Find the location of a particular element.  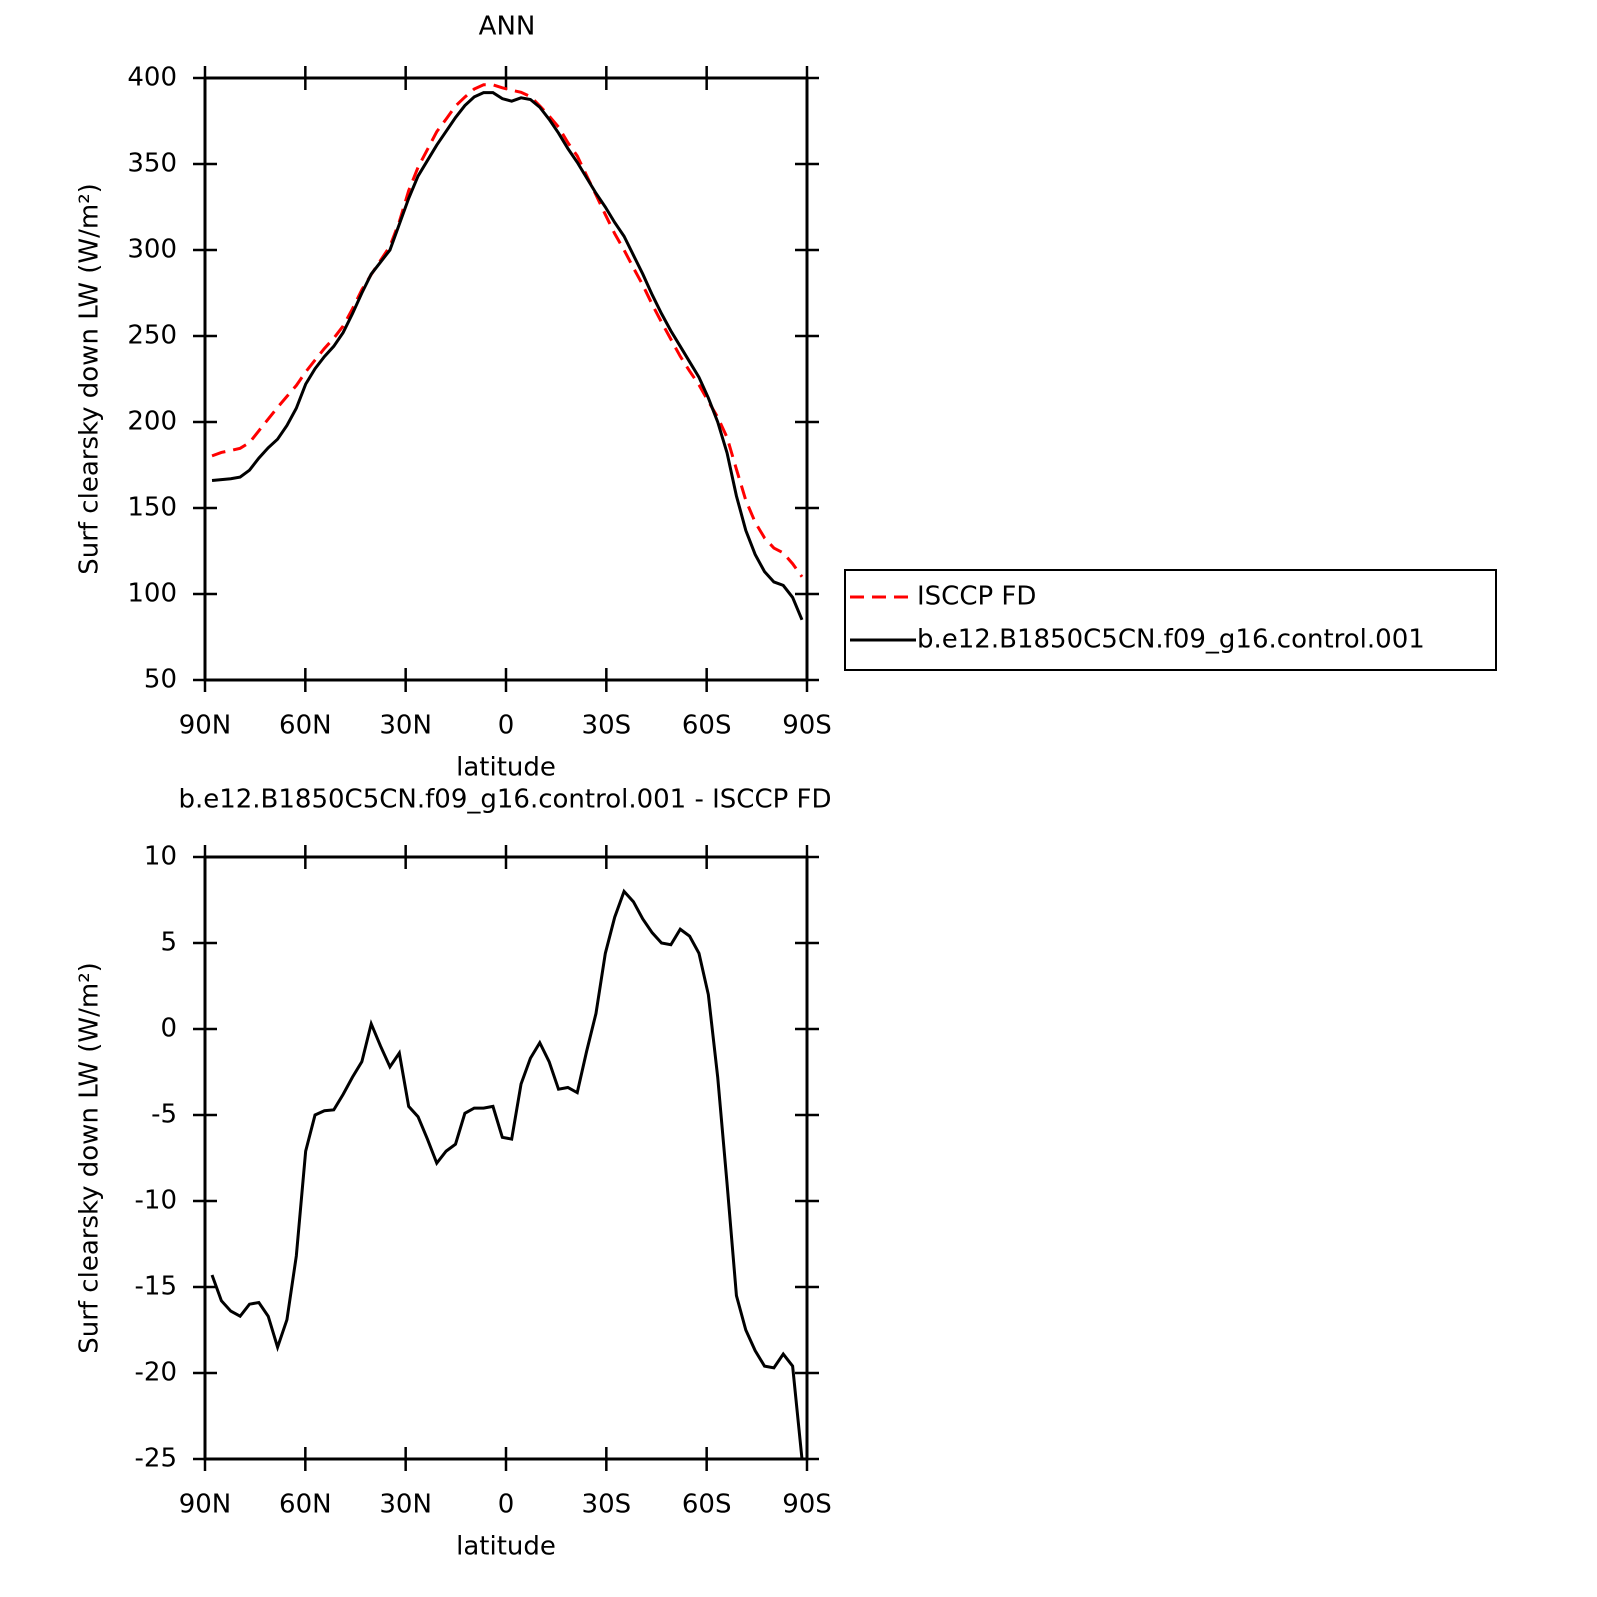

y-tick-label: 300 is located at coordinates (152, 250).